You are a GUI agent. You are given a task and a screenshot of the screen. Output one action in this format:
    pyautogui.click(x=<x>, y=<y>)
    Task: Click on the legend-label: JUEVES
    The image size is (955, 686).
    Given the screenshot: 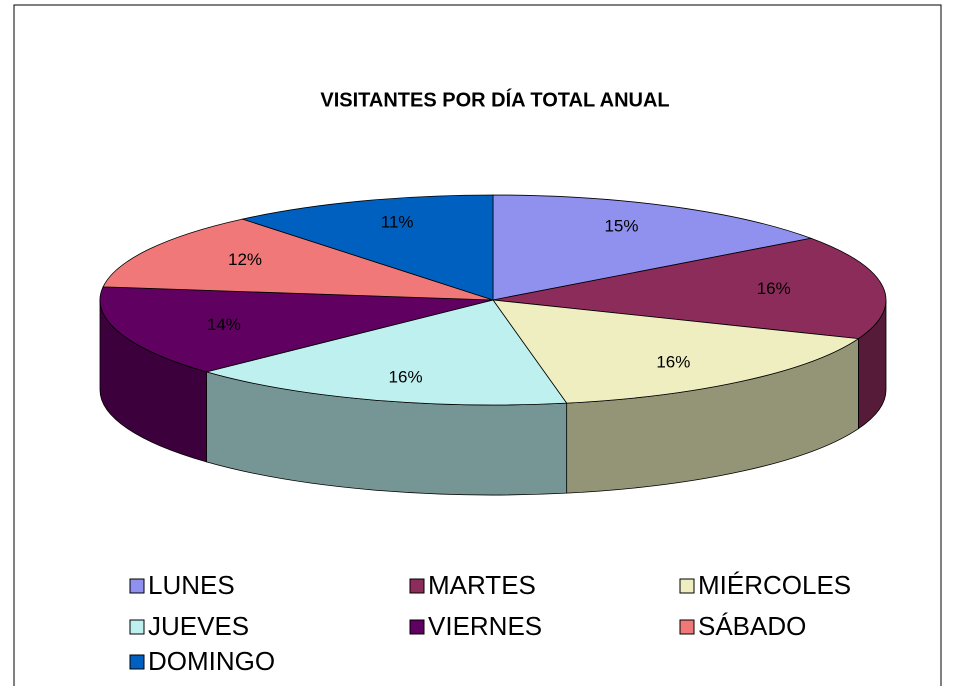 What is the action you would take?
    pyautogui.click(x=198, y=626)
    